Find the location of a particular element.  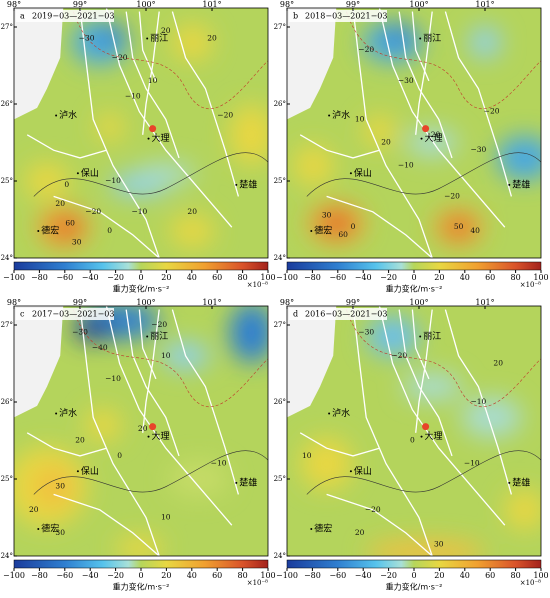

colorbar-tick-label: 100 is located at coordinates (267, 575).